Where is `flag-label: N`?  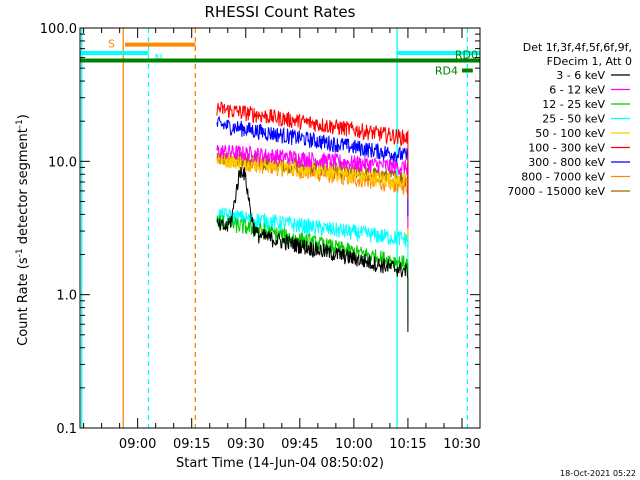 flag-label: N is located at coordinates (158, 58).